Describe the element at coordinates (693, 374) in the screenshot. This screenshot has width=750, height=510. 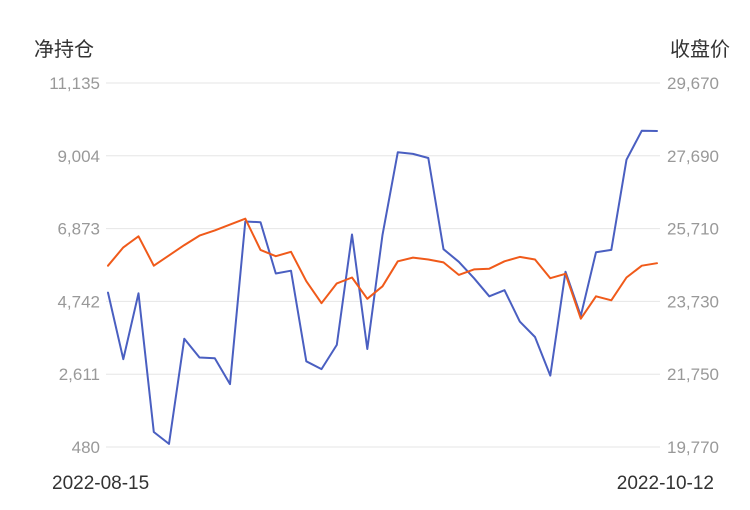
I see `right-tick-label: 21,750` at that location.